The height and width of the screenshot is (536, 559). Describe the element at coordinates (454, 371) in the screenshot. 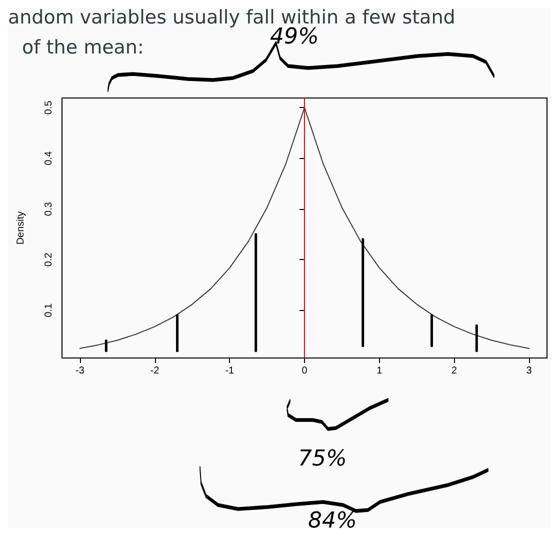

I see `x-tick-label: 2` at that location.